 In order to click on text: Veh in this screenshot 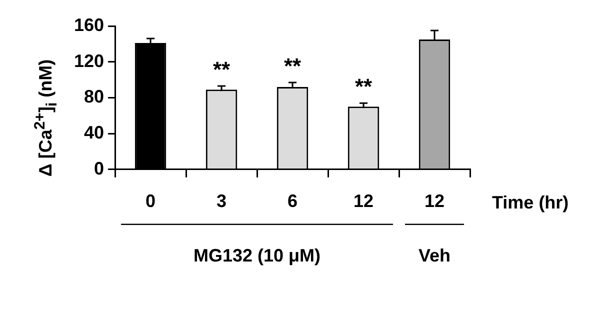, I will do `click(434, 255)`.